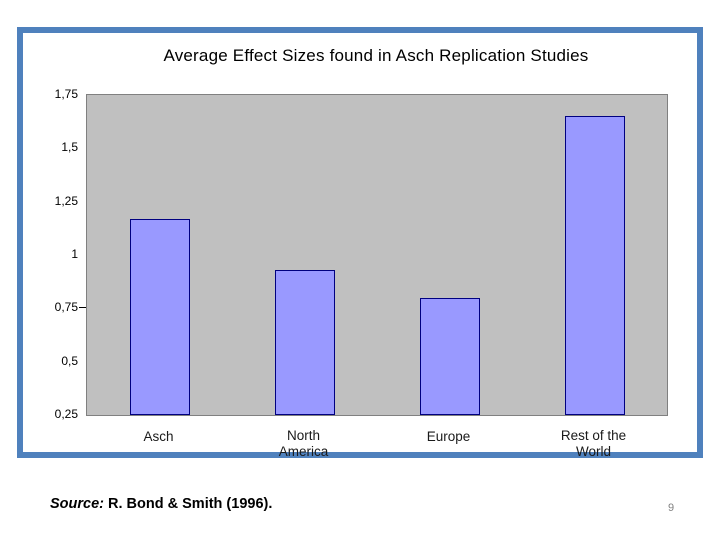 The height and width of the screenshot is (540, 720). I want to click on y-axis-tick-label: 0,5, so click(69, 361).